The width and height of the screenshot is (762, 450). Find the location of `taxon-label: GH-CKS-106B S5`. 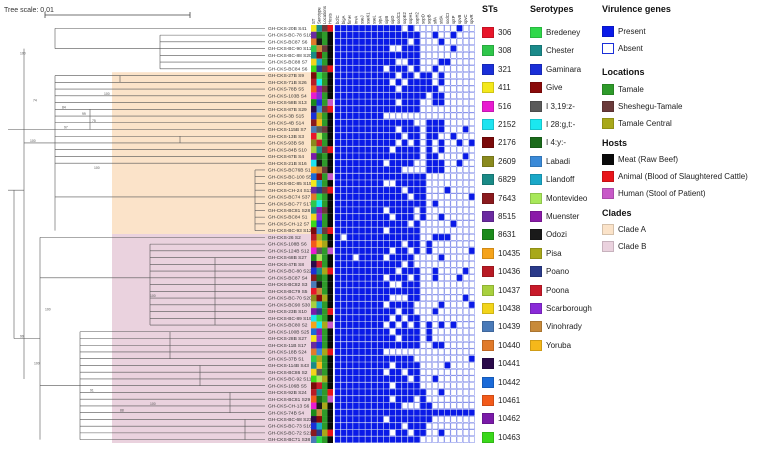

taxon-label: GH-CKS-106B S5 is located at coordinates (287, 386).